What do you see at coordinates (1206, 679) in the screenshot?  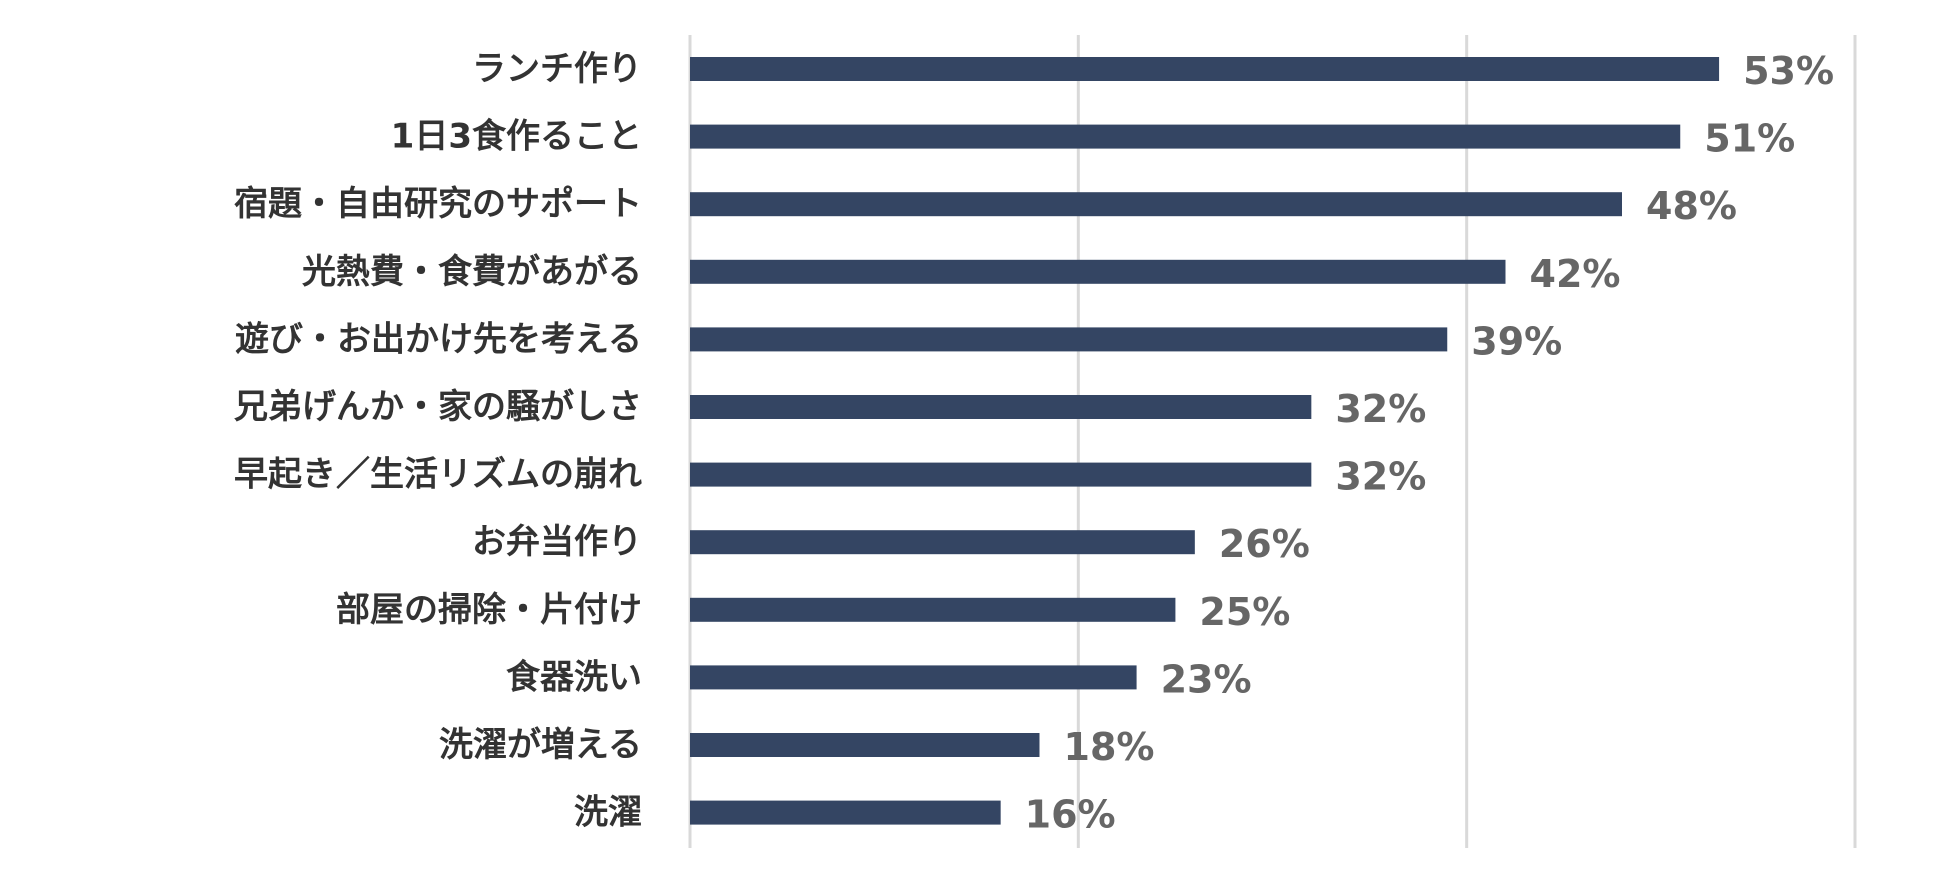 I see `data-label: 23%` at bounding box center [1206, 679].